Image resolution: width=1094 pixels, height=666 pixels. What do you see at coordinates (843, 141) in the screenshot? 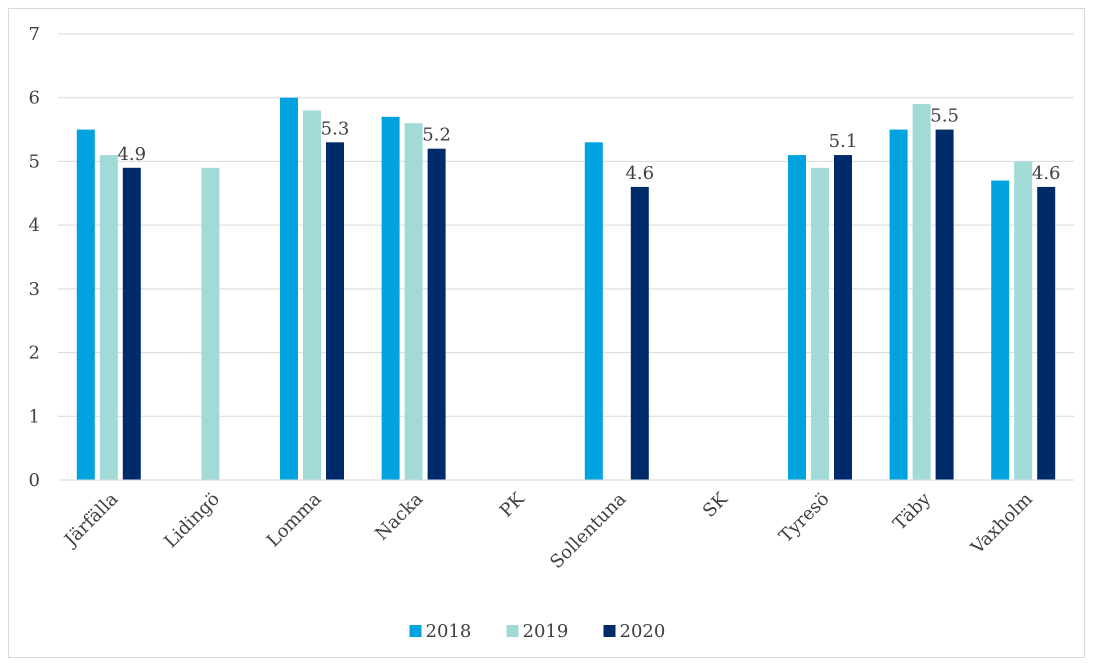
I see `data-label: 5.1` at bounding box center [843, 141].